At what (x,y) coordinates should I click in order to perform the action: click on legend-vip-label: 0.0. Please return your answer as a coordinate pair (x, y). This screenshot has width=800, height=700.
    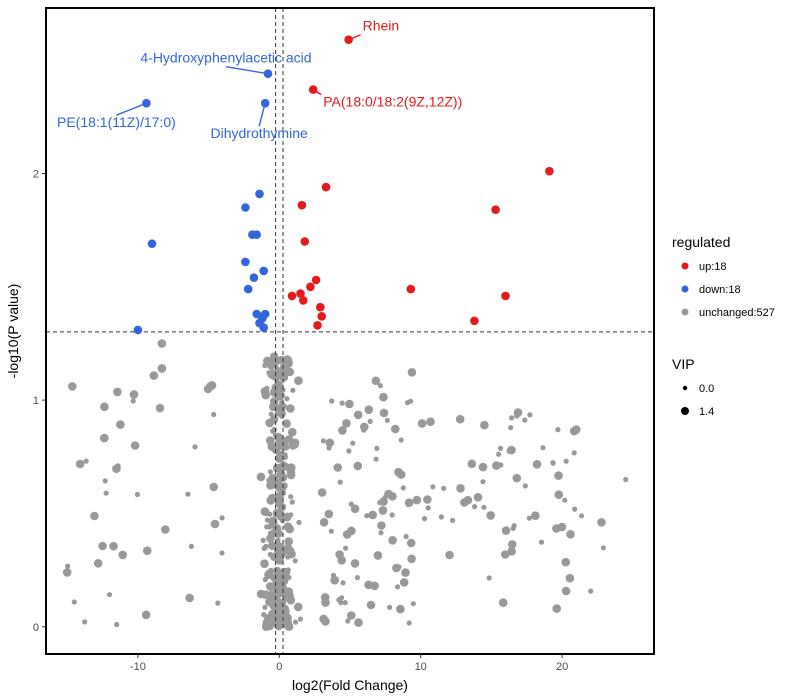
    Looking at the image, I should click on (706, 389).